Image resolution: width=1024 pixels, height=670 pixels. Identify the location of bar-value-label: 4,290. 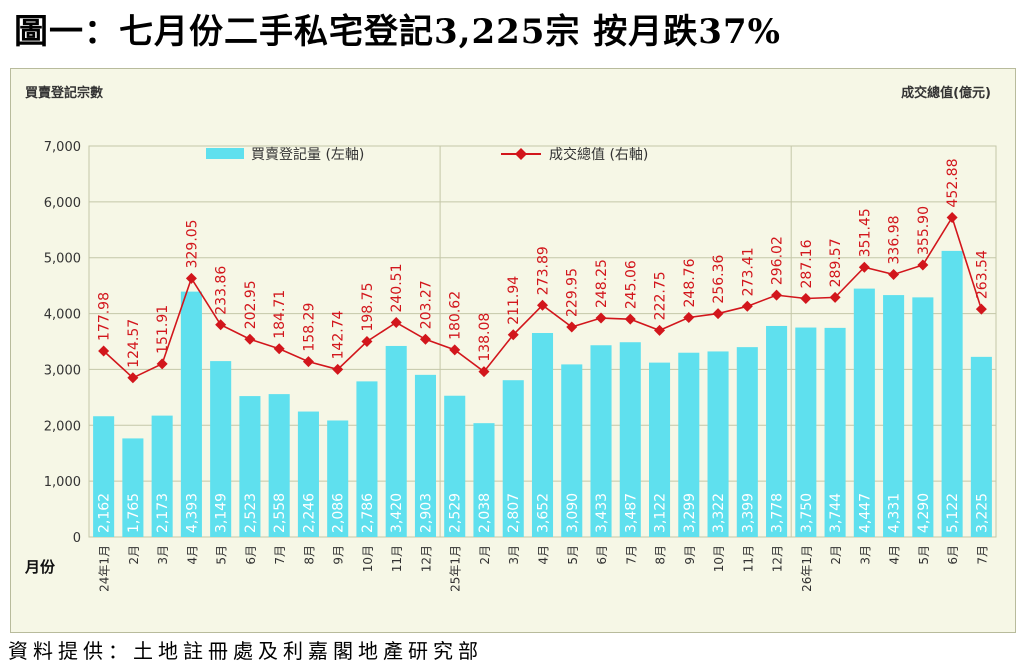
(924, 513).